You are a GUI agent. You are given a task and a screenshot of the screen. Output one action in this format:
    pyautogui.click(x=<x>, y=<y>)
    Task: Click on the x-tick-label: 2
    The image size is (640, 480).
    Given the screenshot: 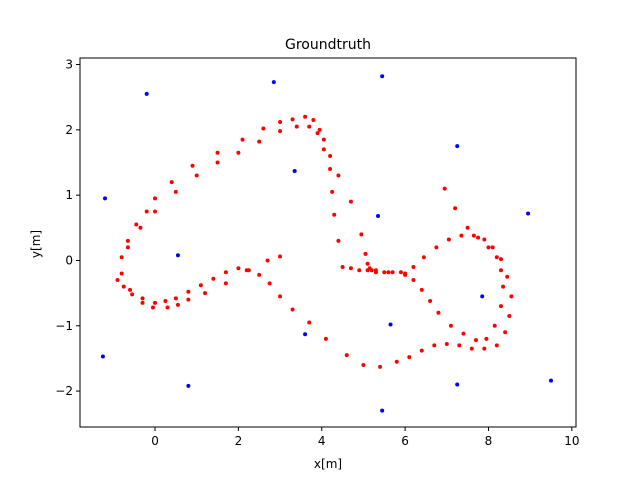 What is the action you would take?
    pyautogui.click(x=239, y=441)
    